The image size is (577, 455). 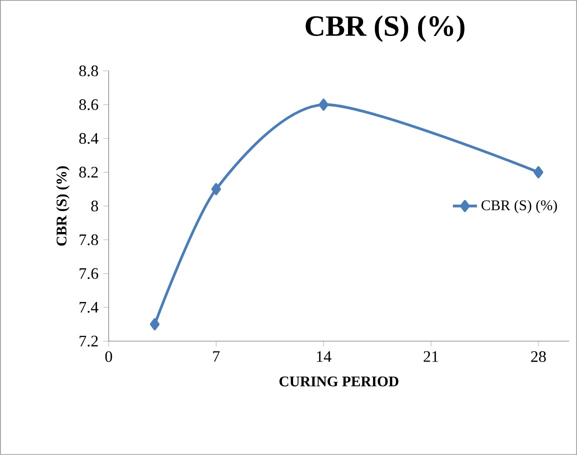 What do you see at coordinates (324, 356) in the screenshot?
I see `x-tick-label: 14` at bounding box center [324, 356].